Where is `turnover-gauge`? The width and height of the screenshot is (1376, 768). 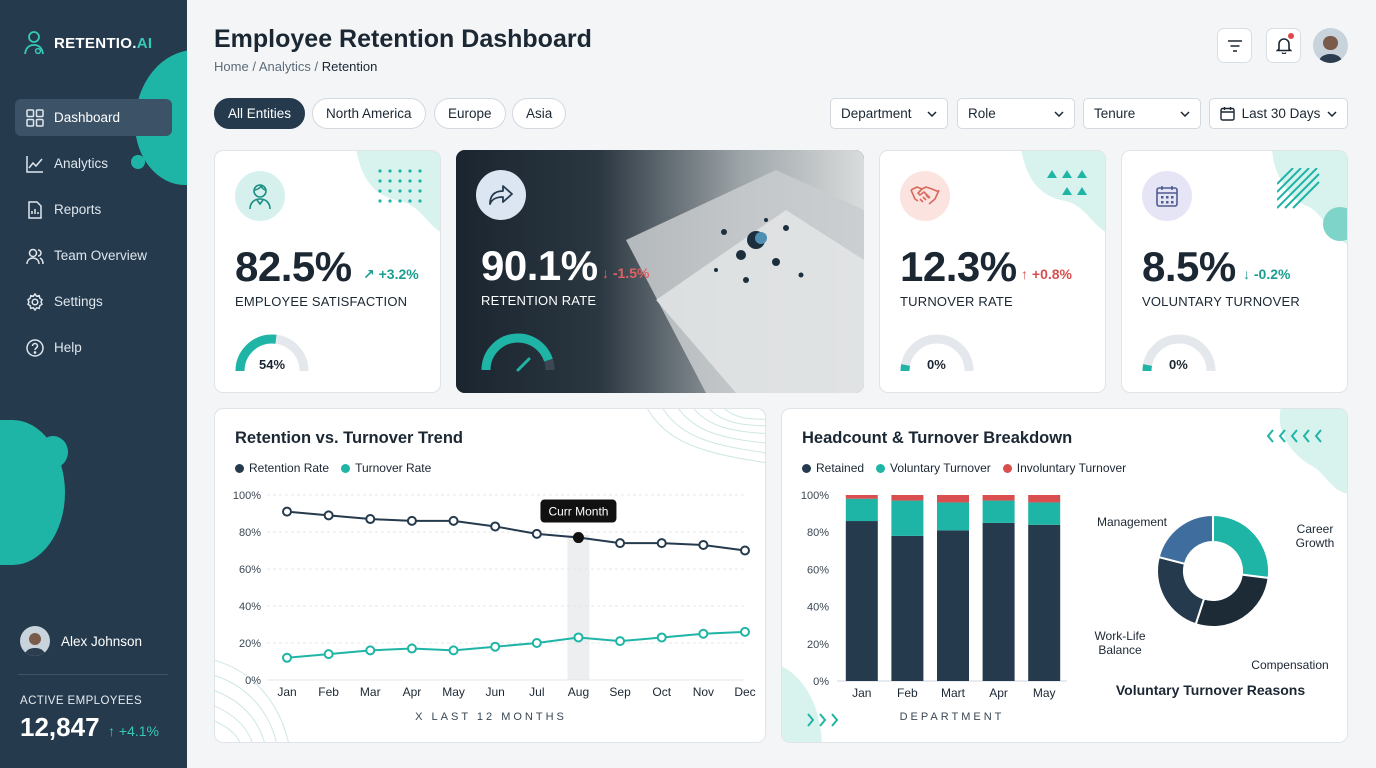
turnover-gauge is located at coordinates (937, 353).